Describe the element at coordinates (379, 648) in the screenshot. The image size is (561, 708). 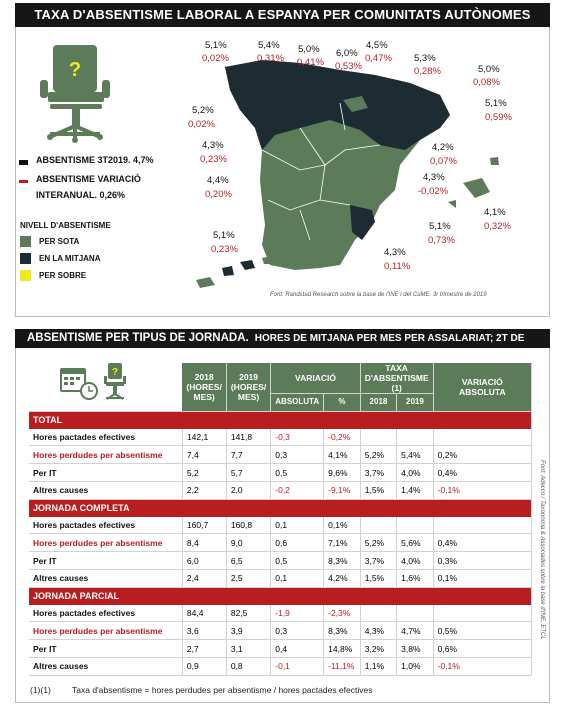
I see `table-cell: 3,2%` at that location.